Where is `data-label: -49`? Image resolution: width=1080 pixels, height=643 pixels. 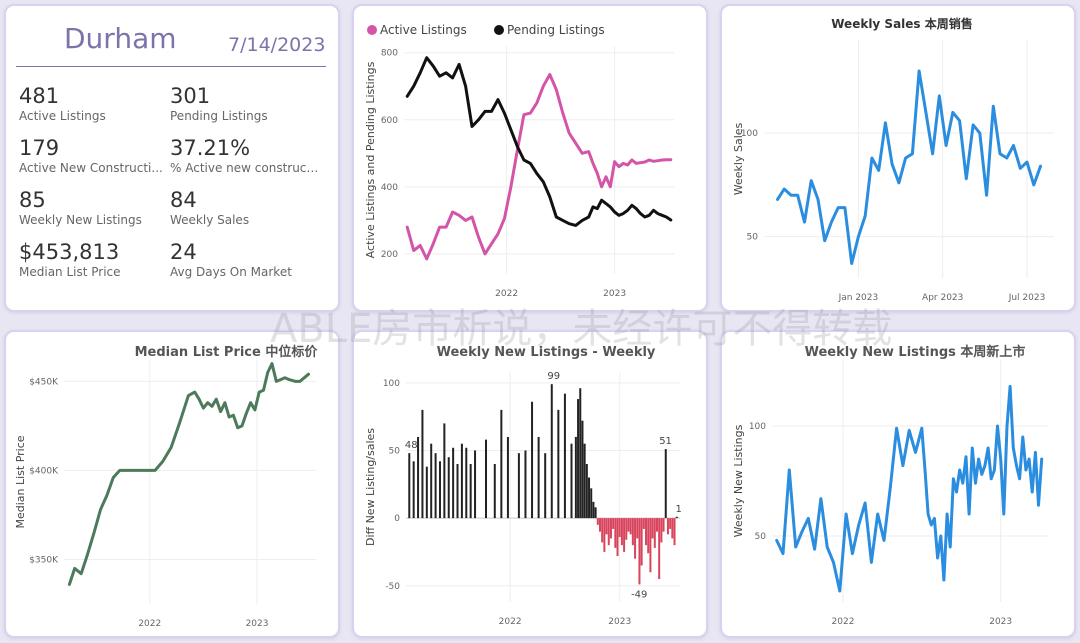 data-label: -49 is located at coordinates (639, 594).